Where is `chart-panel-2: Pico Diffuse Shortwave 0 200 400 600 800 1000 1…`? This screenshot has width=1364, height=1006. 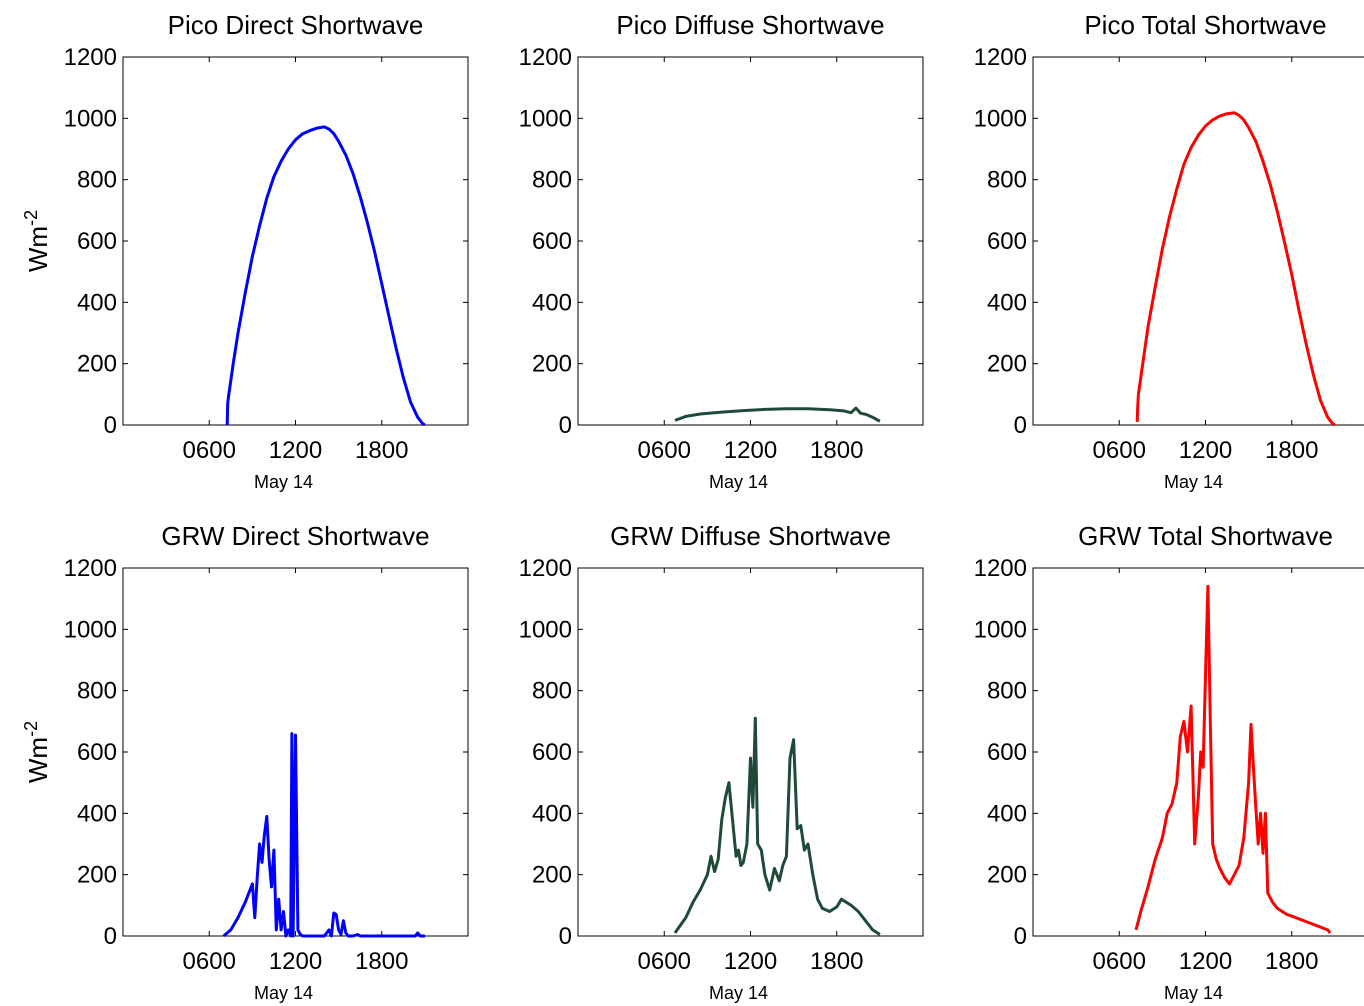 chart-panel-2: Pico Diffuse Shortwave 0 200 400 600 800 1000 1… is located at coordinates (721, 251).